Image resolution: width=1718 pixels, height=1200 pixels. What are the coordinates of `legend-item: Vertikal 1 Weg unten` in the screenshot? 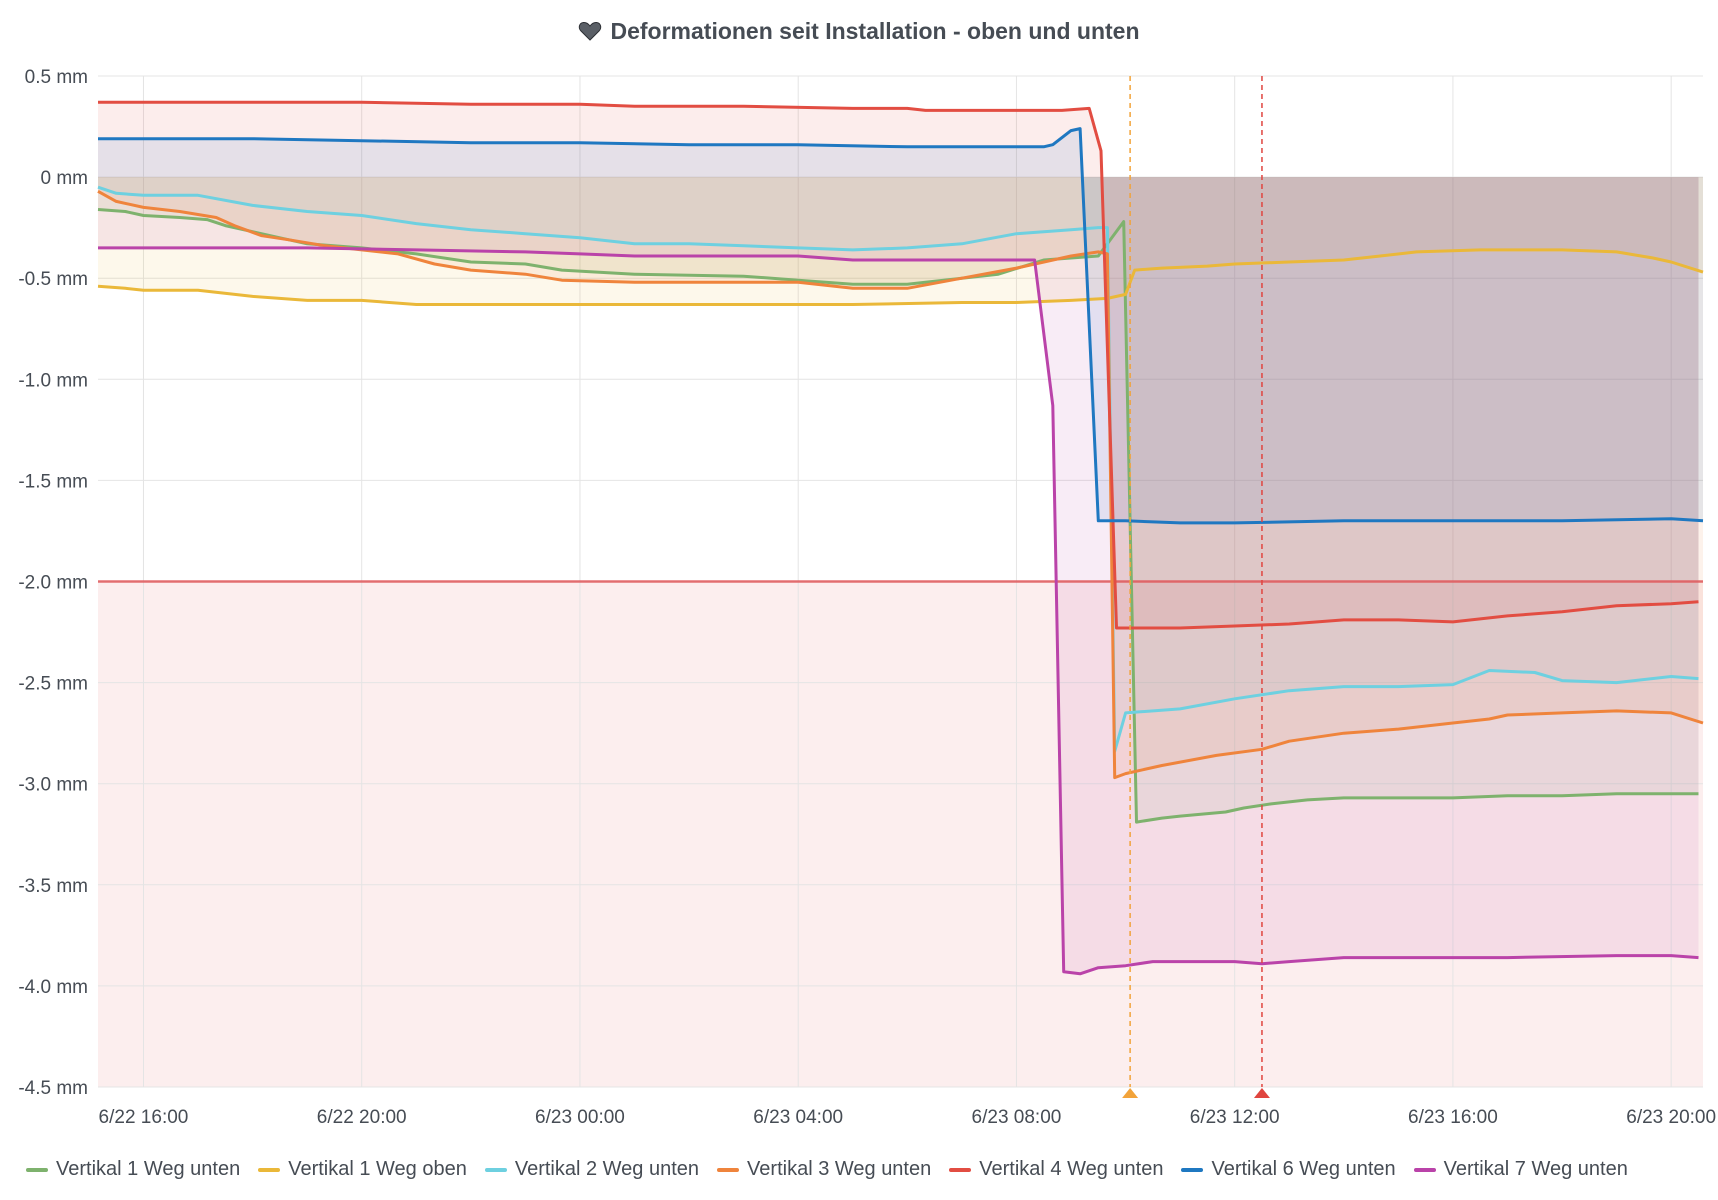 It's located at (133, 1169).